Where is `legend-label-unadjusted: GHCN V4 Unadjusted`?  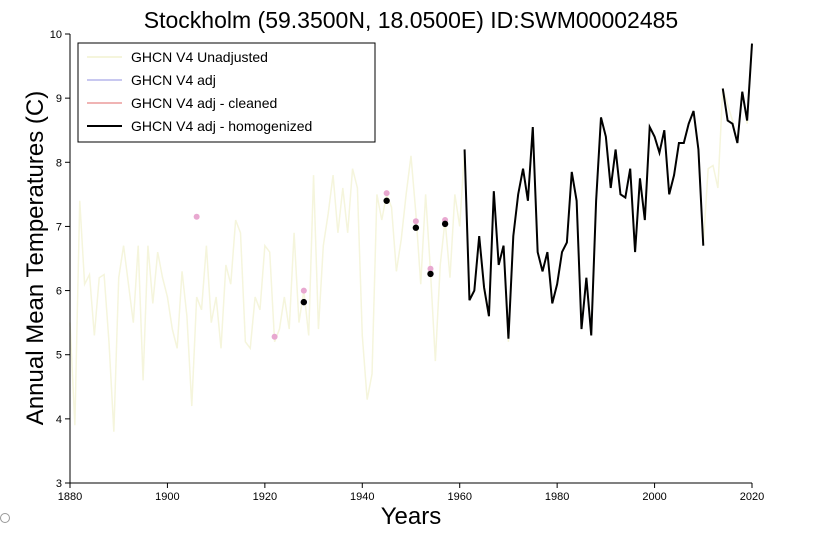 legend-label-unadjusted: GHCN V4 Unadjusted is located at coordinates (199, 57).